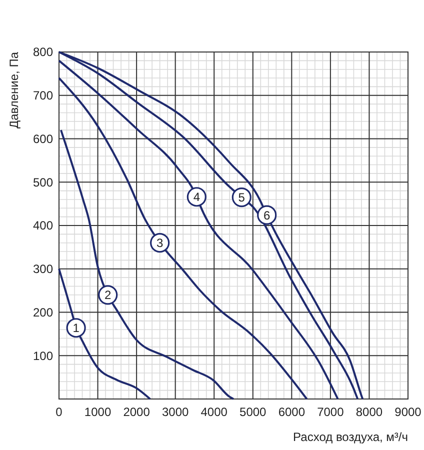 The width and height of the screenshot is (424, 450). What do you see at coordinates (43, 182) in the screenshot?
I see `y-tick-label: 500` at bounding box center [43, 182].